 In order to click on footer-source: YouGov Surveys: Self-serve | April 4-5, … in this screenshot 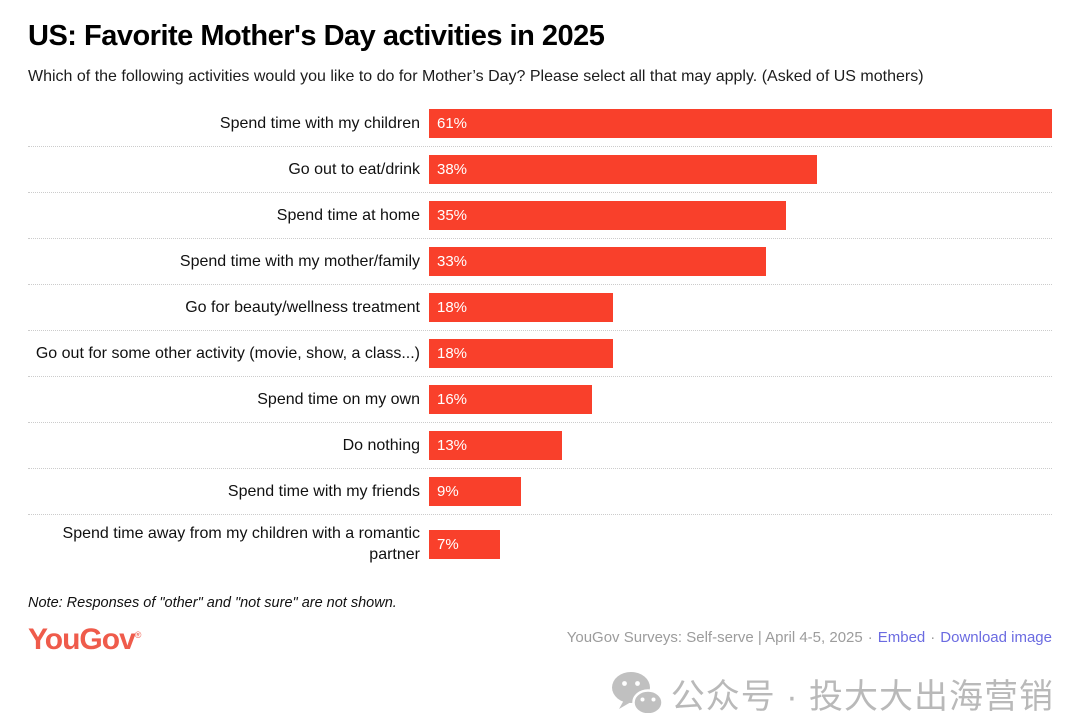, I will do `click(809, 637)`.